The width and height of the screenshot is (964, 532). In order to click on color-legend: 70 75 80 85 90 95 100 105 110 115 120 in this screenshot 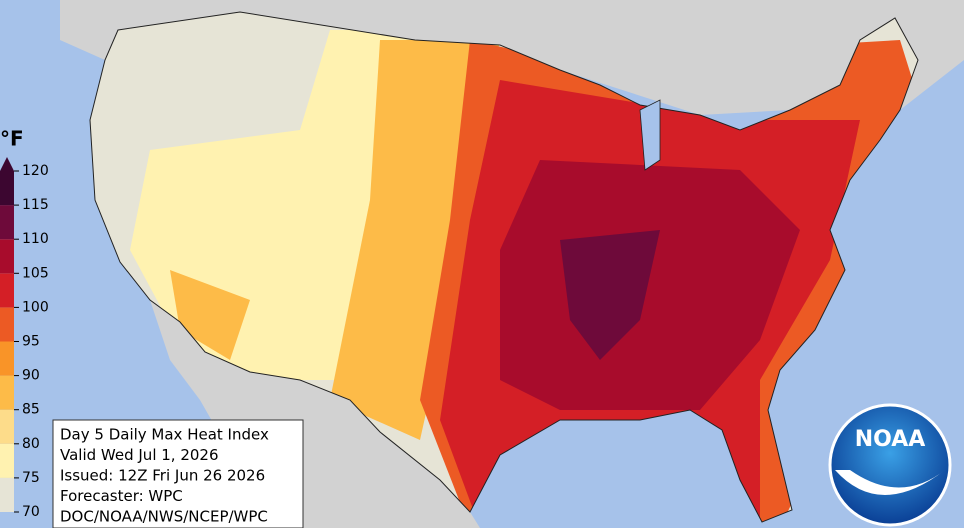, I will do `click(24, 338)`.